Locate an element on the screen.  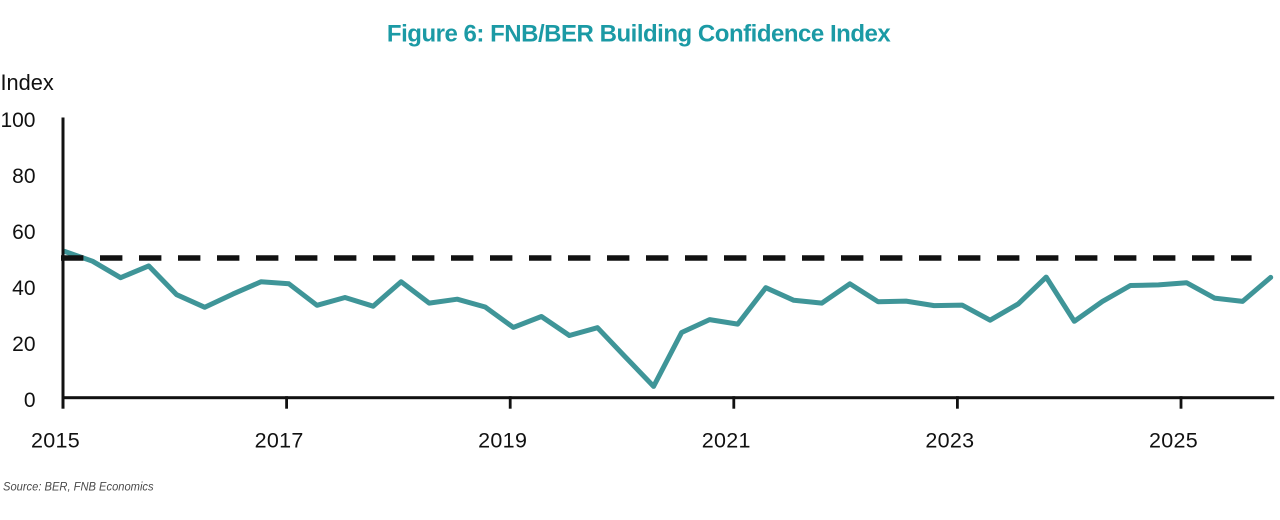
svg-text: 0 is located at coordinates (30, 400).